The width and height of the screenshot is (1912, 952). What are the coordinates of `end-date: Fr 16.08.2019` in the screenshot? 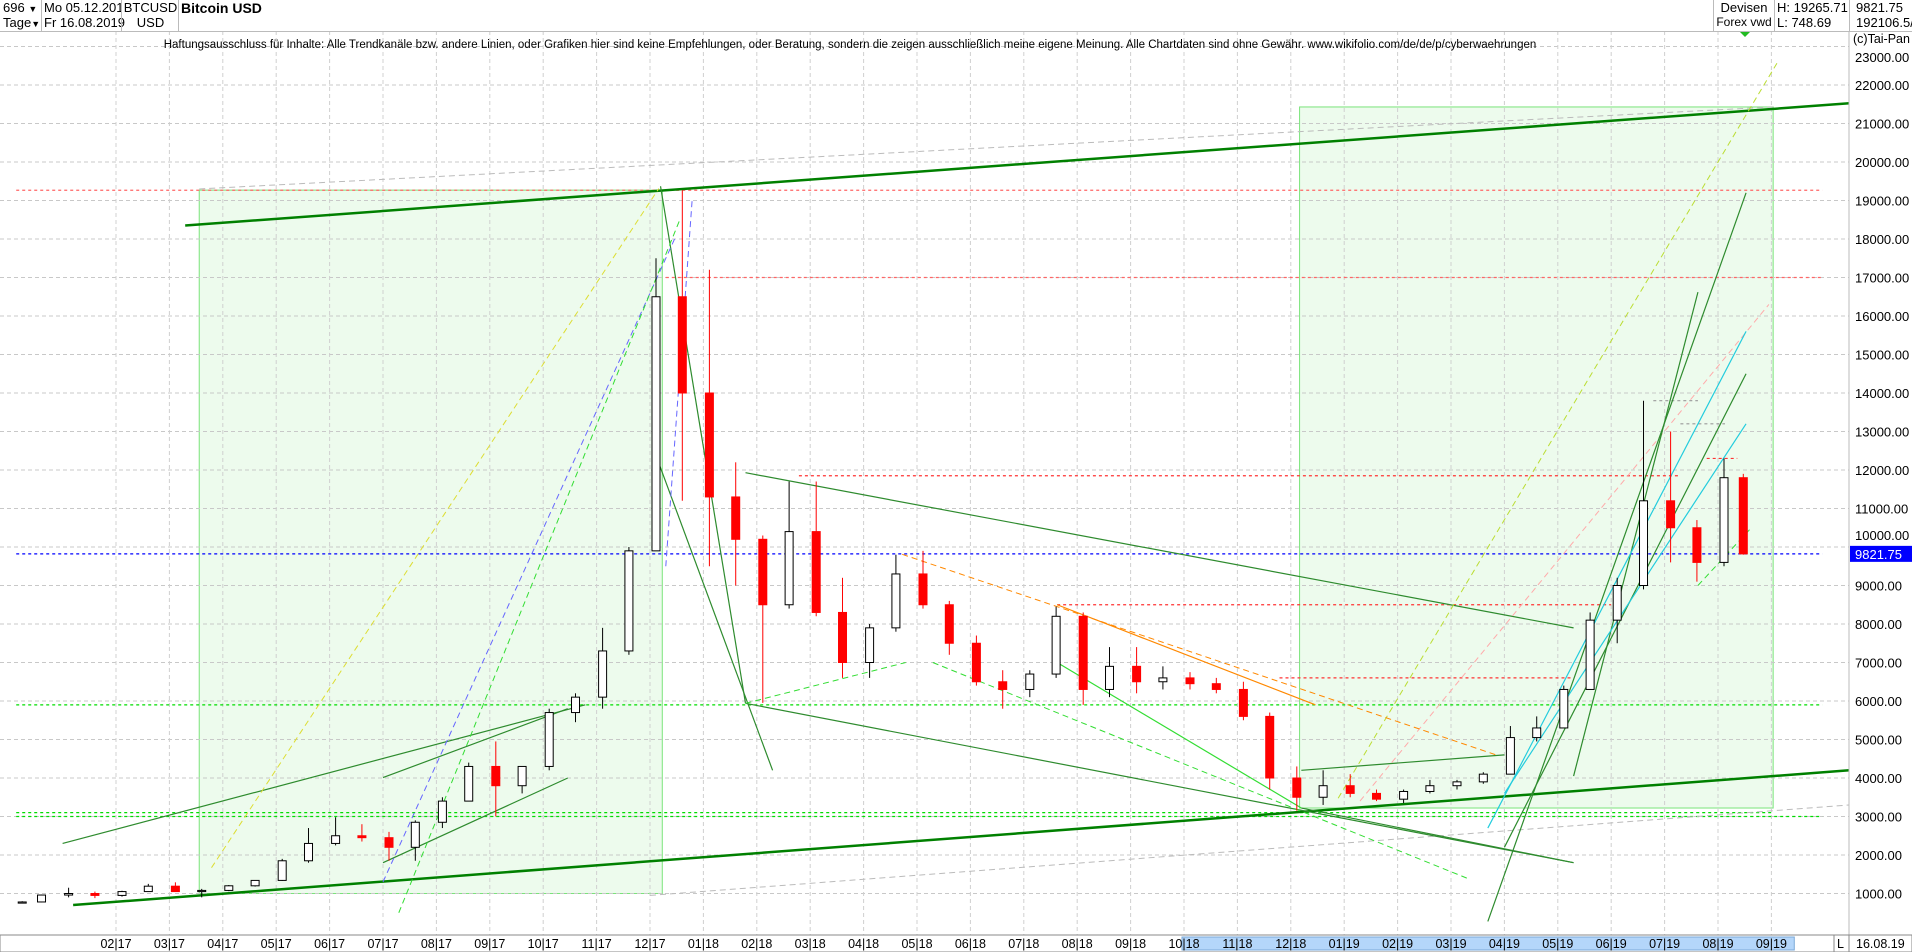 It's located at (84, 22).